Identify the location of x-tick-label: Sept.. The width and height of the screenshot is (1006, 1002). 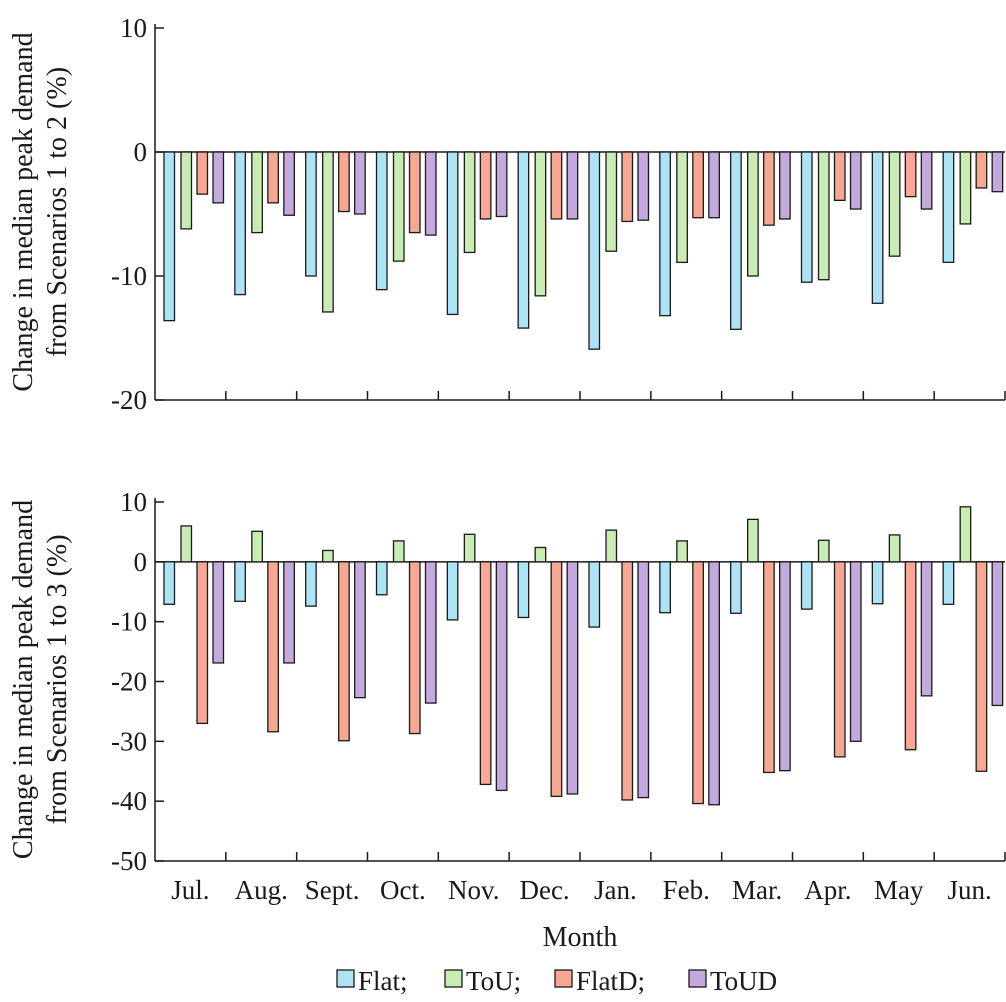
(332, 890).